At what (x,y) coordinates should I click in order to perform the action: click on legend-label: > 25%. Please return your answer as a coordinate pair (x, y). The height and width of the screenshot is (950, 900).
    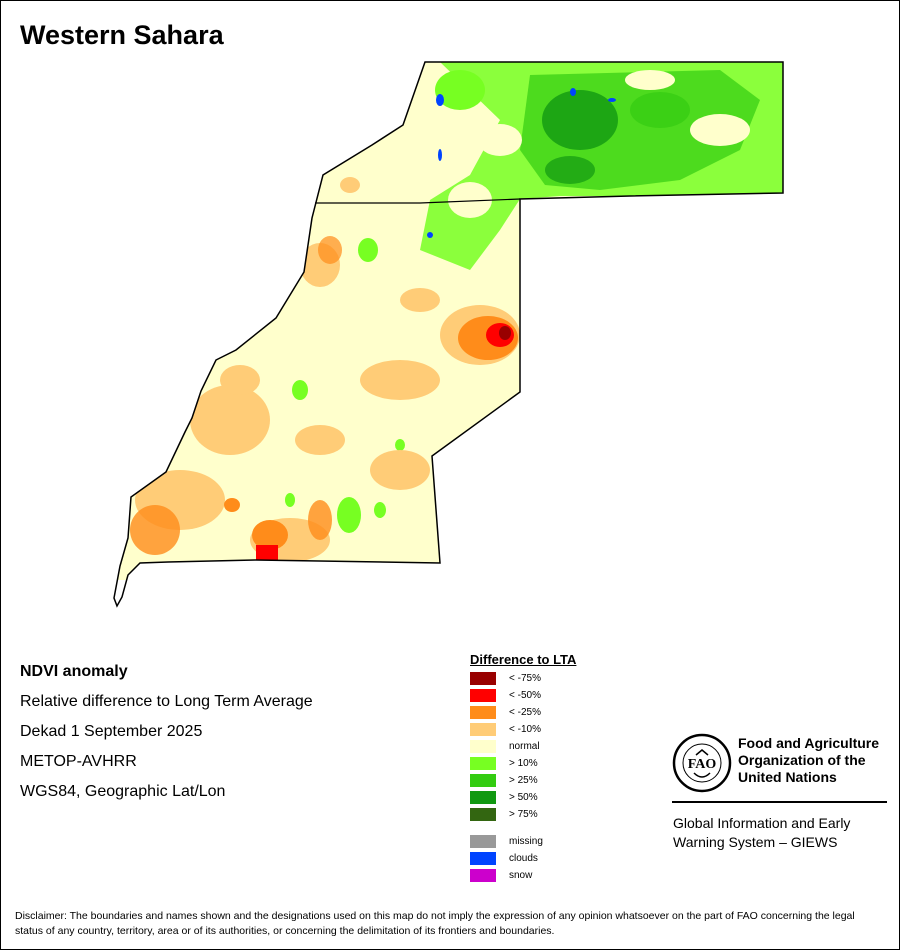
    Looking at the image, I should click on (523, 780).